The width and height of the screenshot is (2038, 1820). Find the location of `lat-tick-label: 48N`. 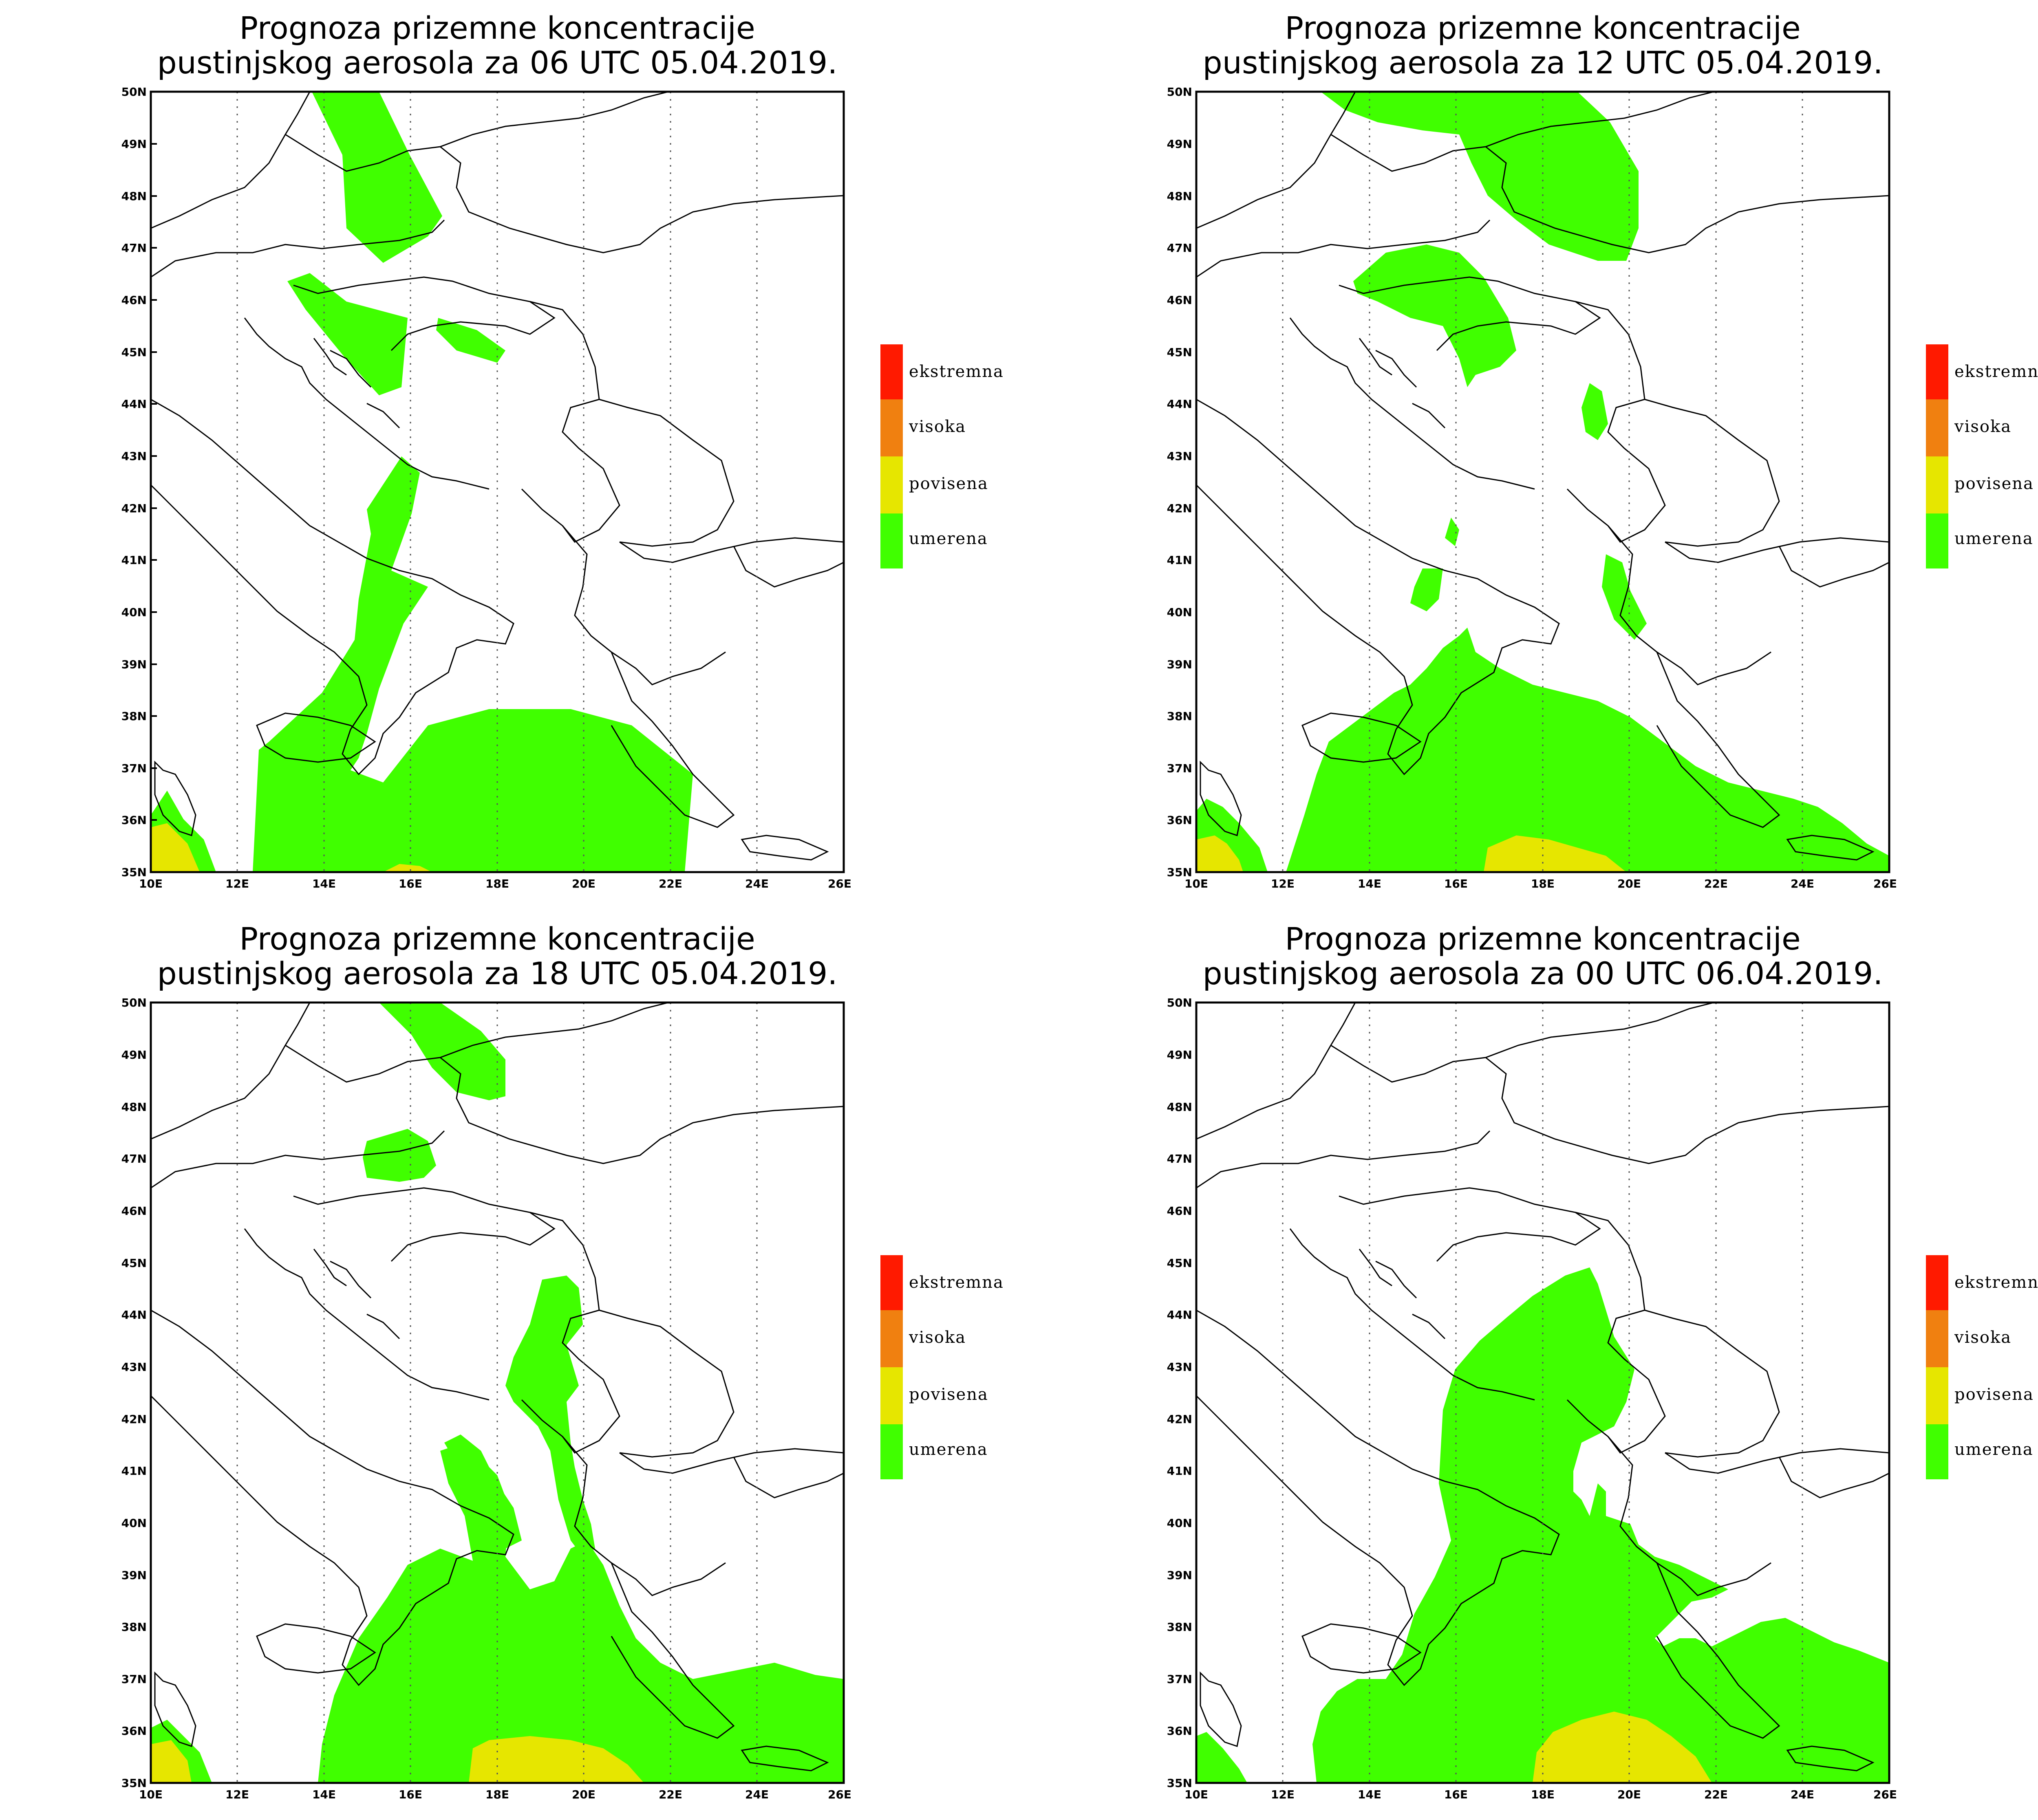

lat-tick-label: 48N is located at coordinates (1180, 1107).